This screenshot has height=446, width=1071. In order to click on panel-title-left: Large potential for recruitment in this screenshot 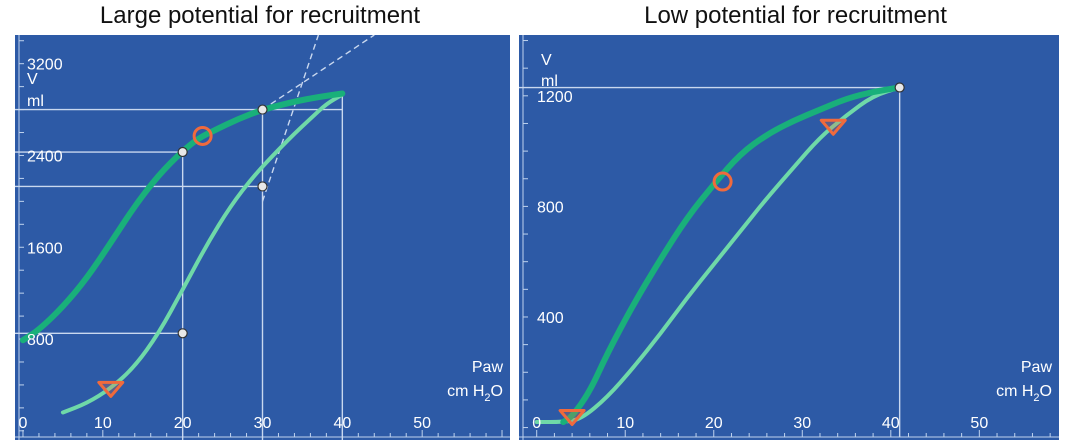, I will do `click(260, 15)`.